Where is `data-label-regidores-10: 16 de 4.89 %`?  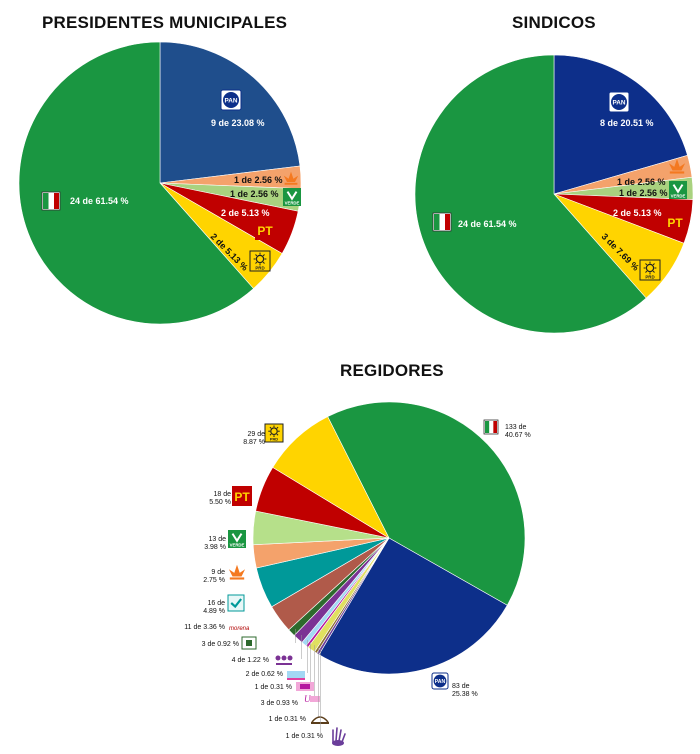 data-label-regidores-10: 16 de 4.89 % is located at coordinates (214, 607).